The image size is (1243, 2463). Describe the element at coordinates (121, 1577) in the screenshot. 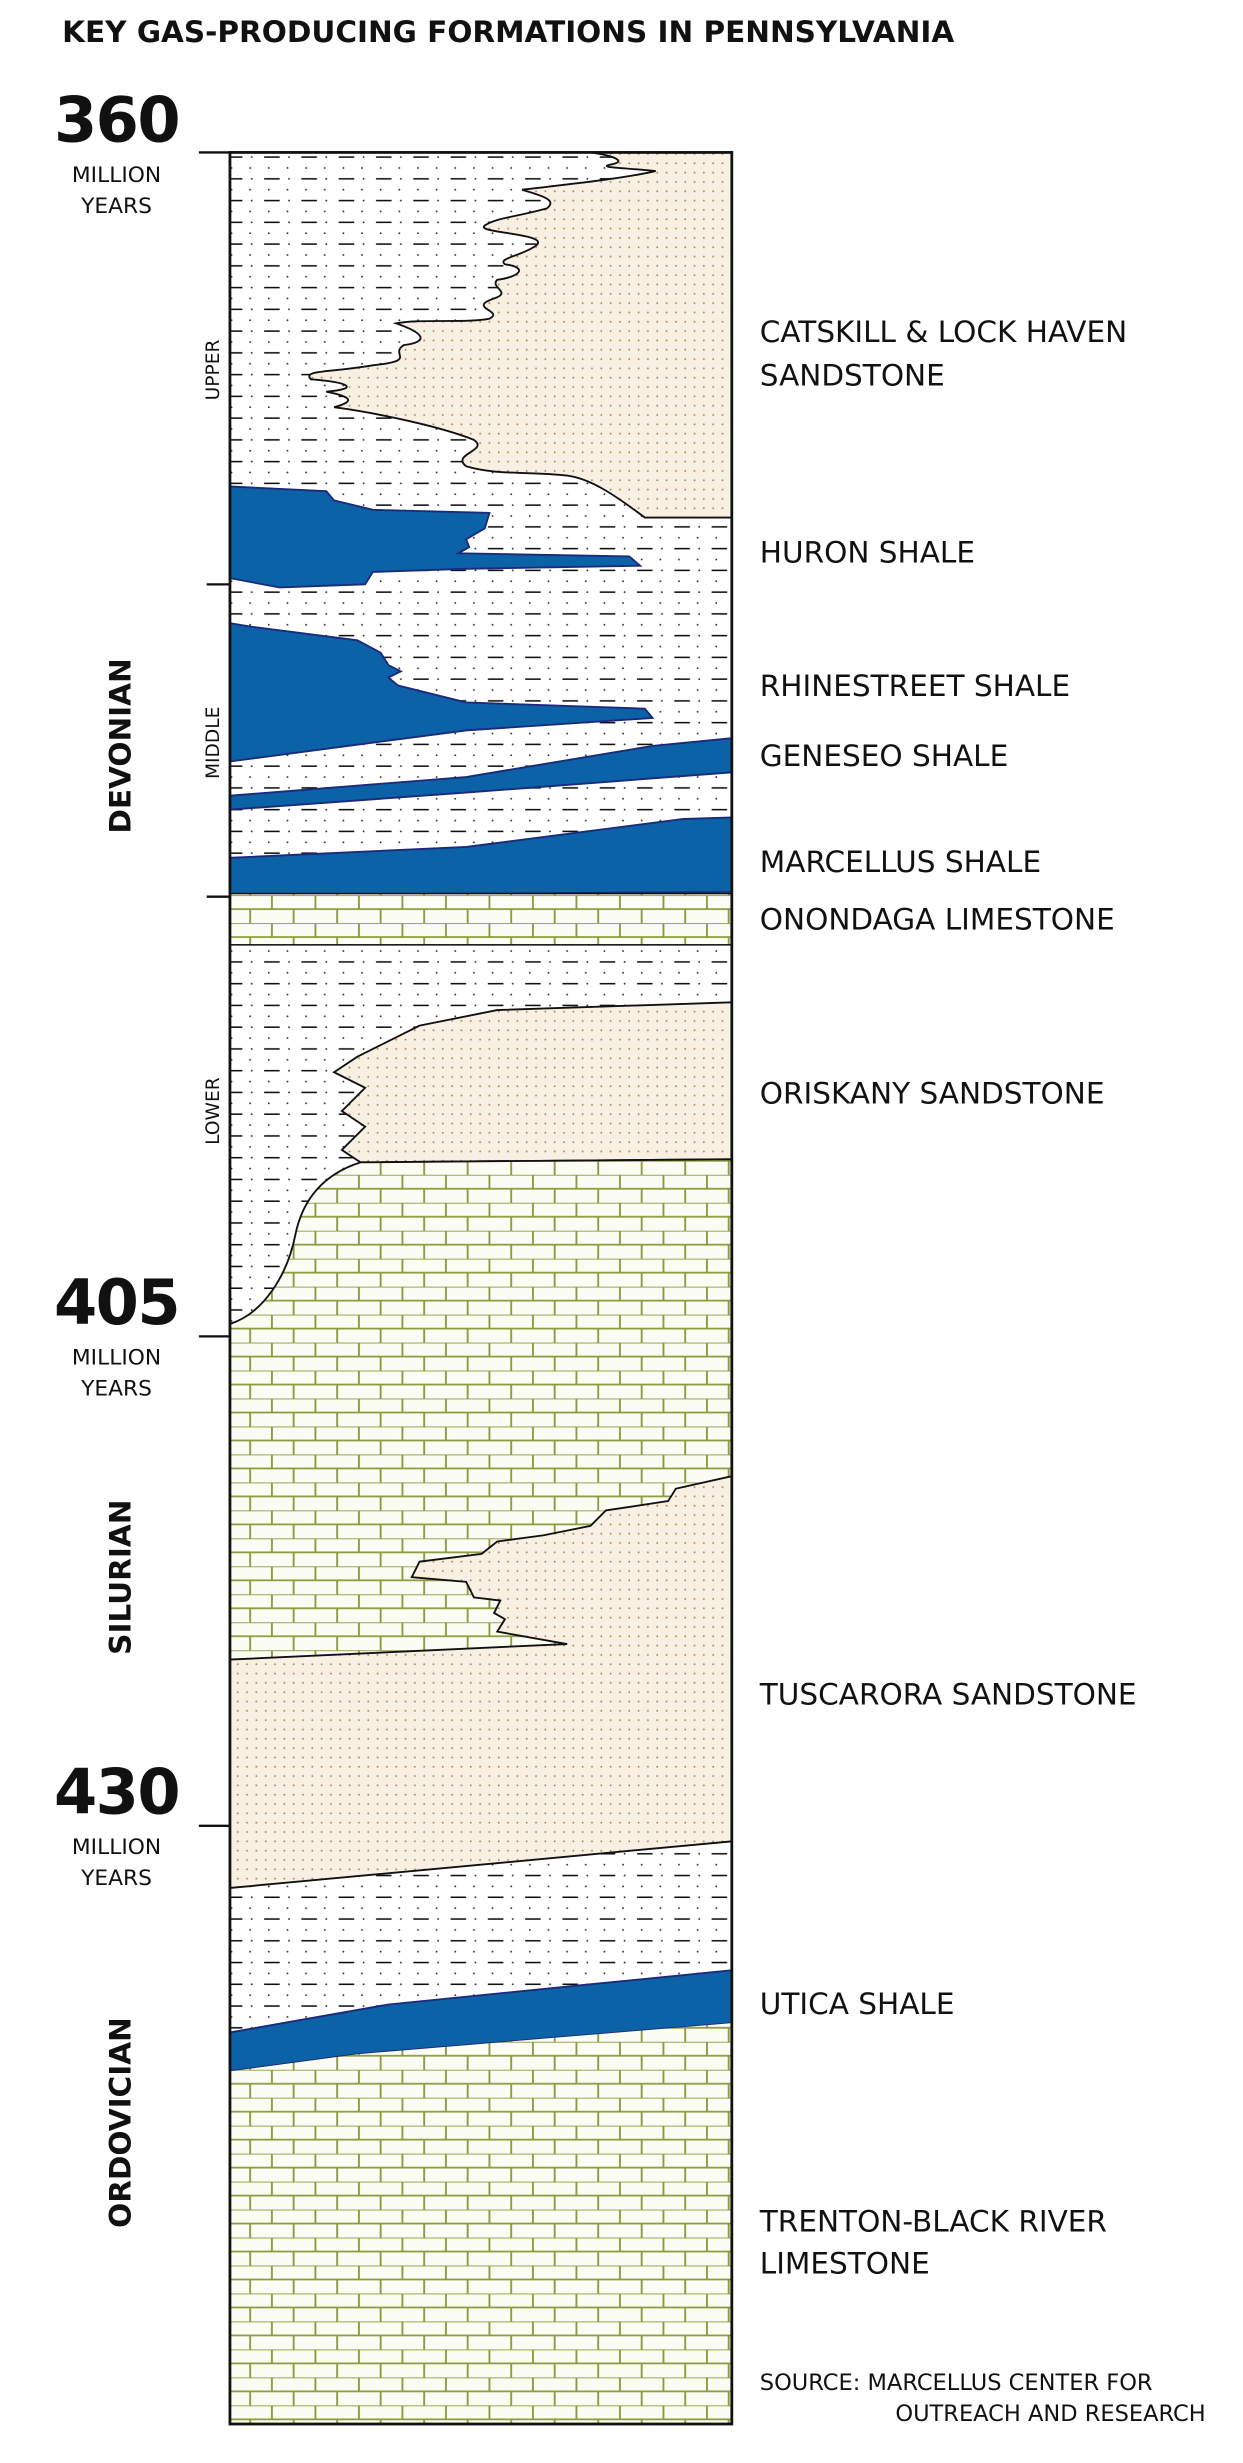

I see `period-label: SILURIAN` at that location.